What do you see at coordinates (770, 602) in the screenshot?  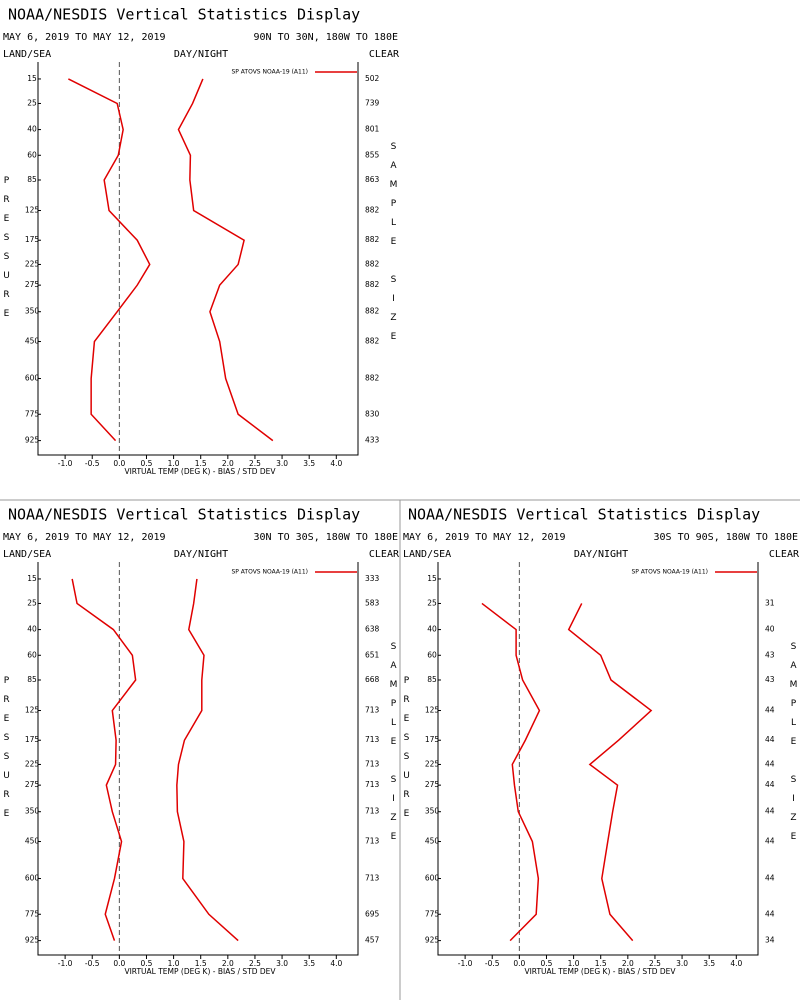 I see `sample-size-label: 31` at bounding box center [770, 602].